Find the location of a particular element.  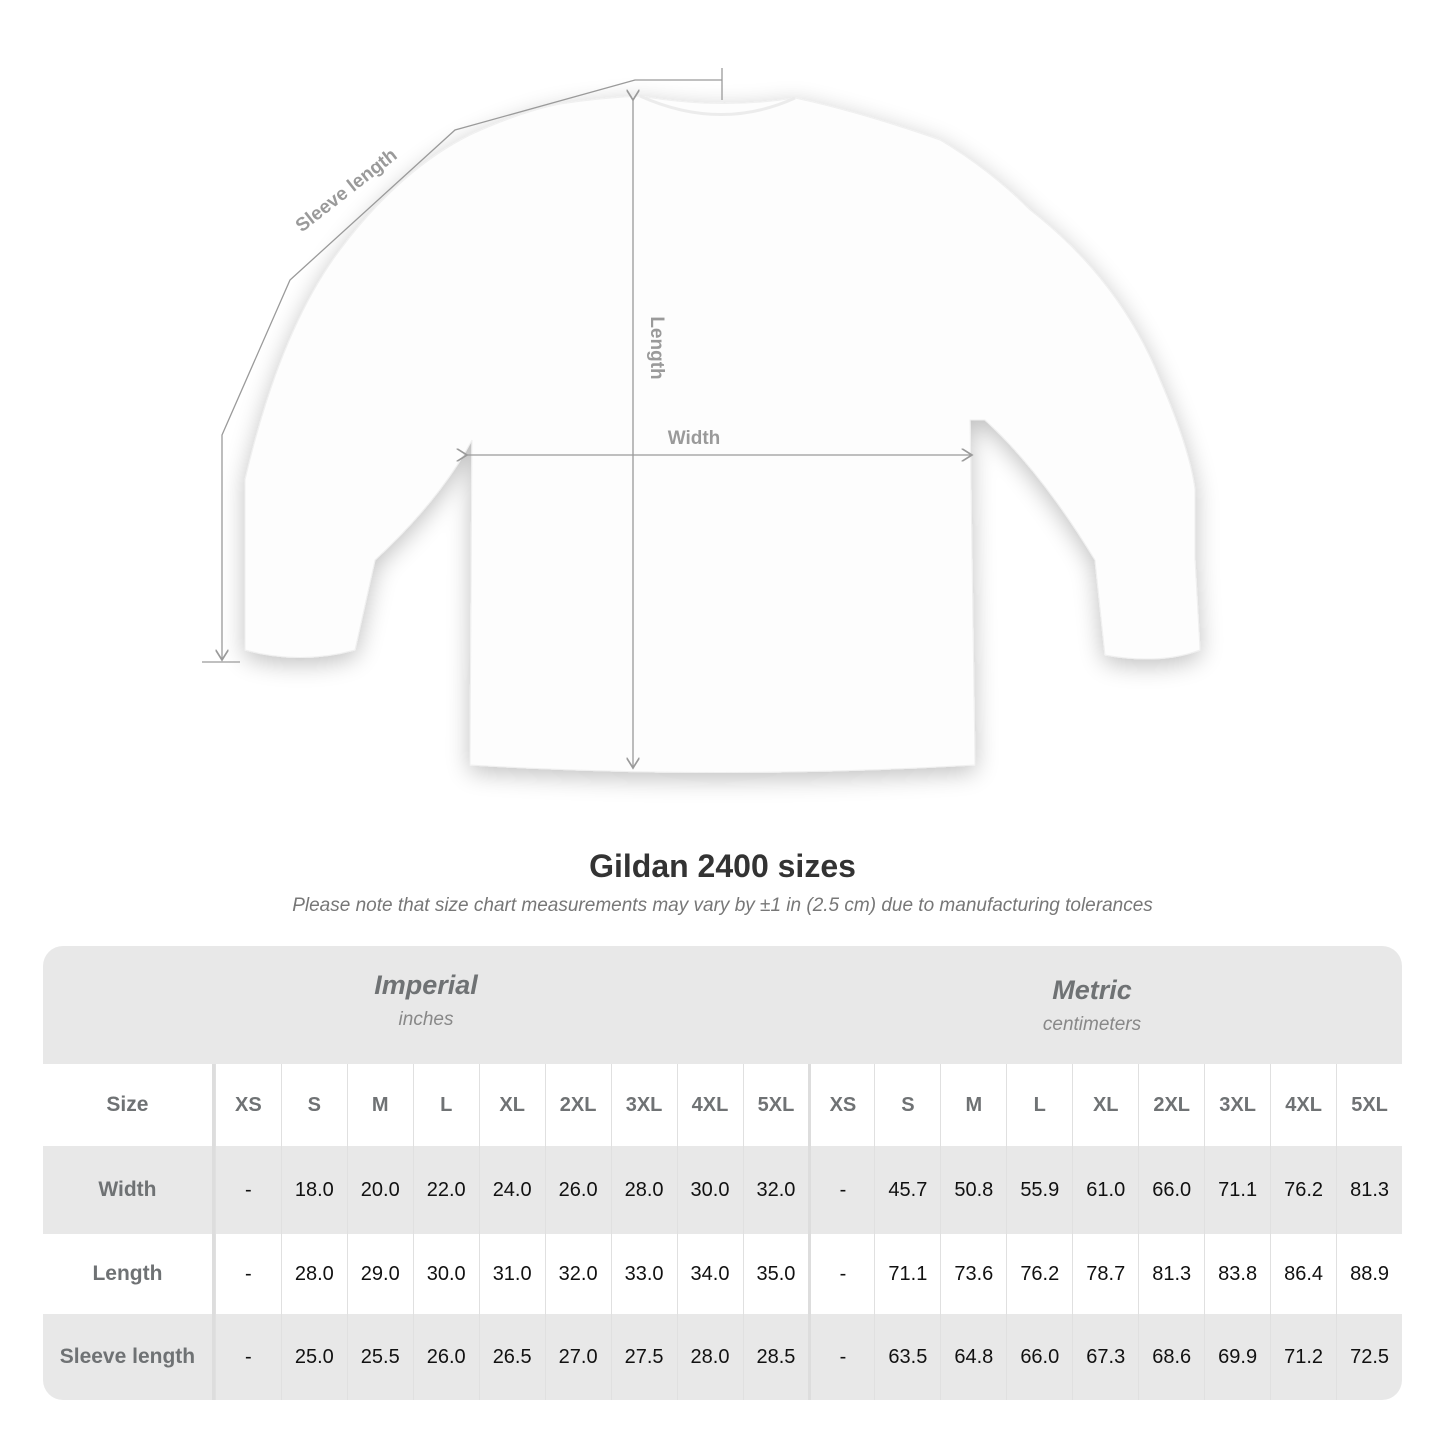

imperial-size-header: 3XL is located at coordinates (643, 1105).